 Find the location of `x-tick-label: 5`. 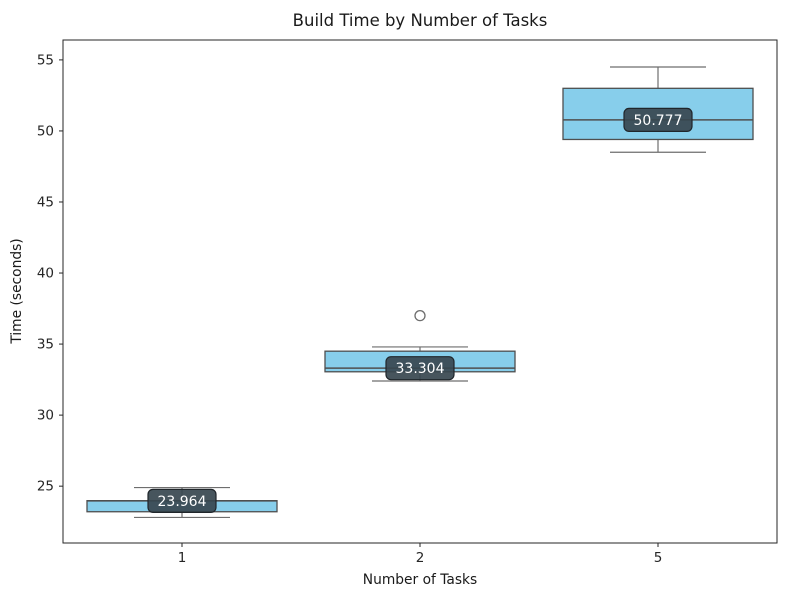

x-tick-label: 5 is located at coordinates (658, 558).